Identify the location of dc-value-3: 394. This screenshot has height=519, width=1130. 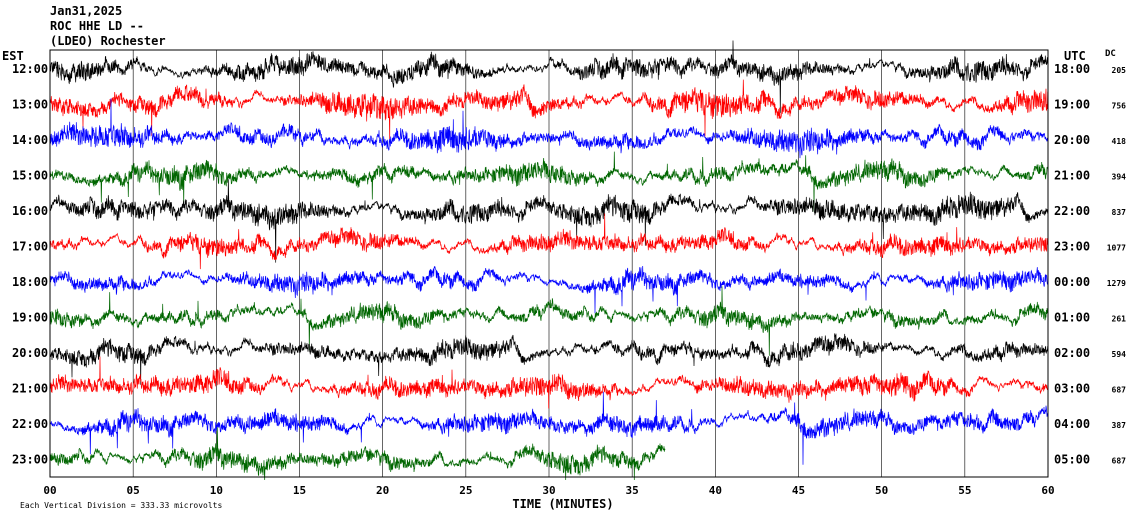
(1119, 177).